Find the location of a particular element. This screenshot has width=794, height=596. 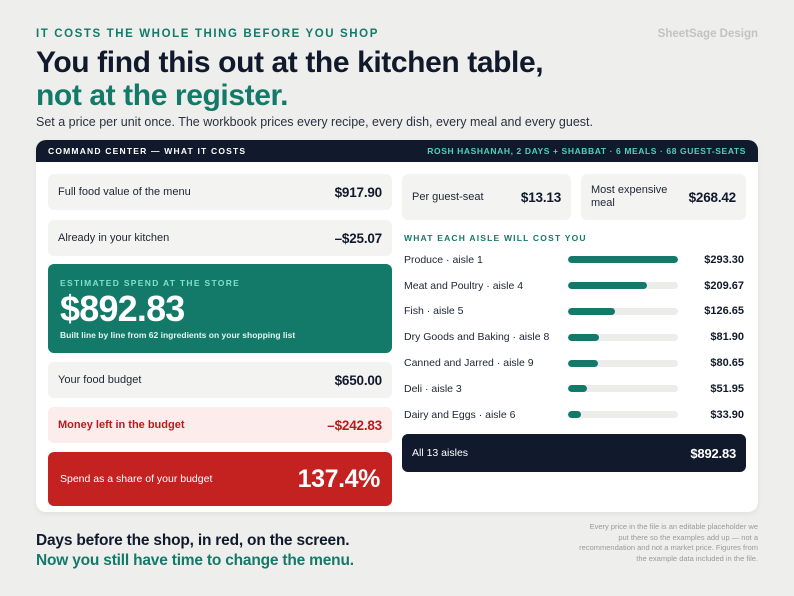

aisle-name: Deli · aisle 3 is located at coordinates (433, 388).